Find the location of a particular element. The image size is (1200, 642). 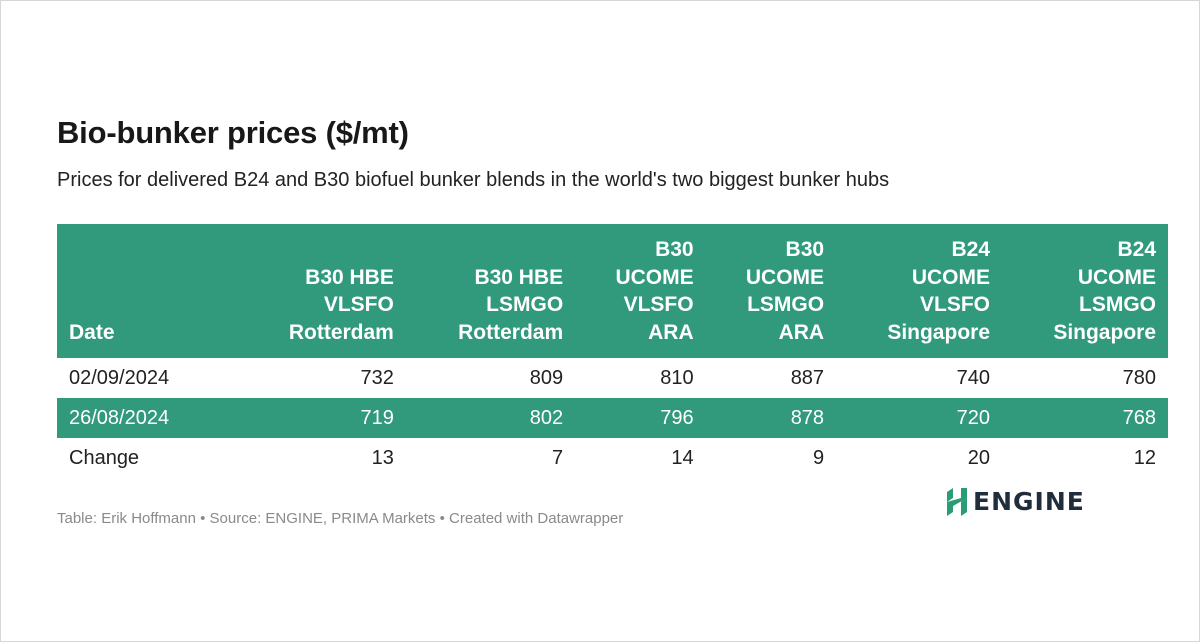

value-cell: 732 is located at coordinates (377, 377).